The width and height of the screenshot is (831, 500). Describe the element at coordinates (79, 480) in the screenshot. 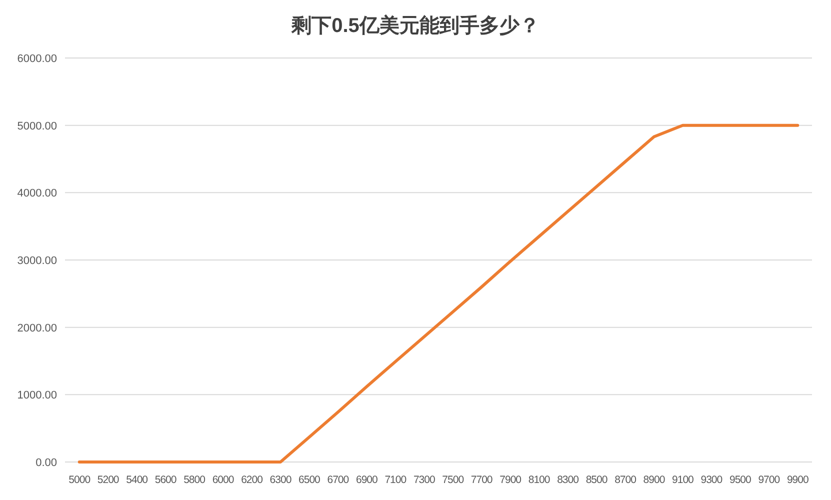

I see `x-tick-label: 5000` at that location.